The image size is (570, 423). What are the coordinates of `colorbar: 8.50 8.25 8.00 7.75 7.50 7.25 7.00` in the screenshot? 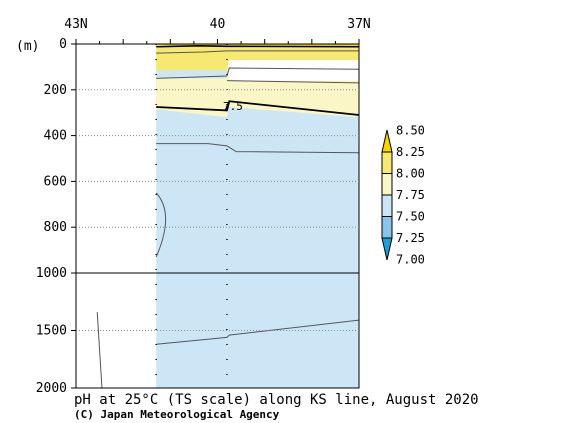 It's located at (403, 195).